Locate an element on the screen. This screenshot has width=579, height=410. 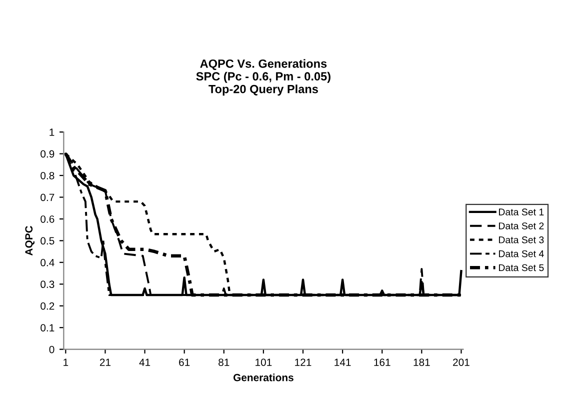
legend-label: Data Set 4 is located at coordinates (521, 254).